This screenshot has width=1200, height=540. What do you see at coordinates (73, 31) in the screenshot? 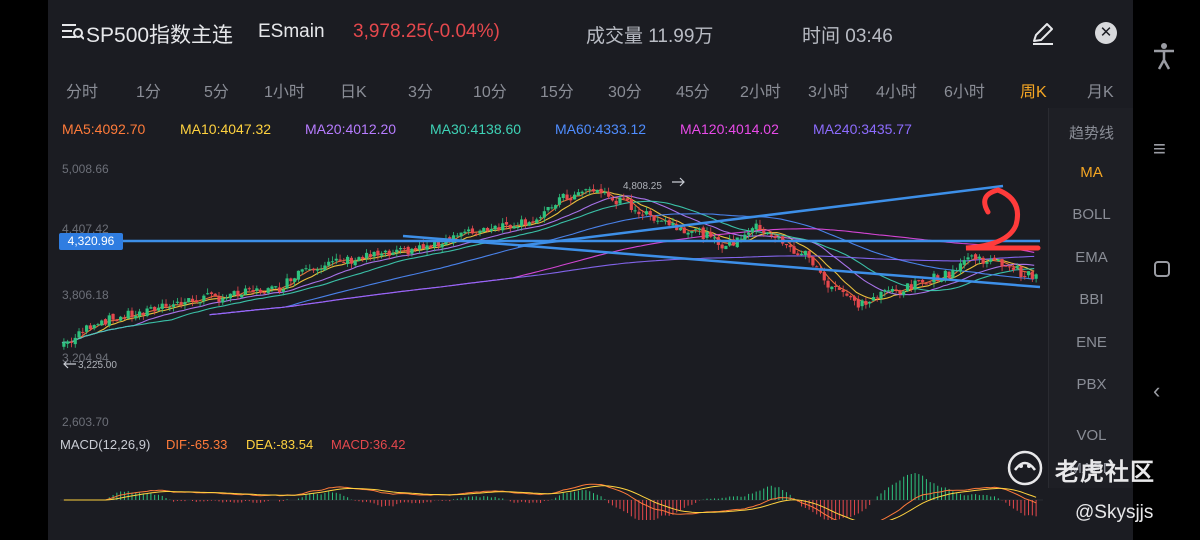
I see `menu-list-icon` at bounding box center [73, 31].